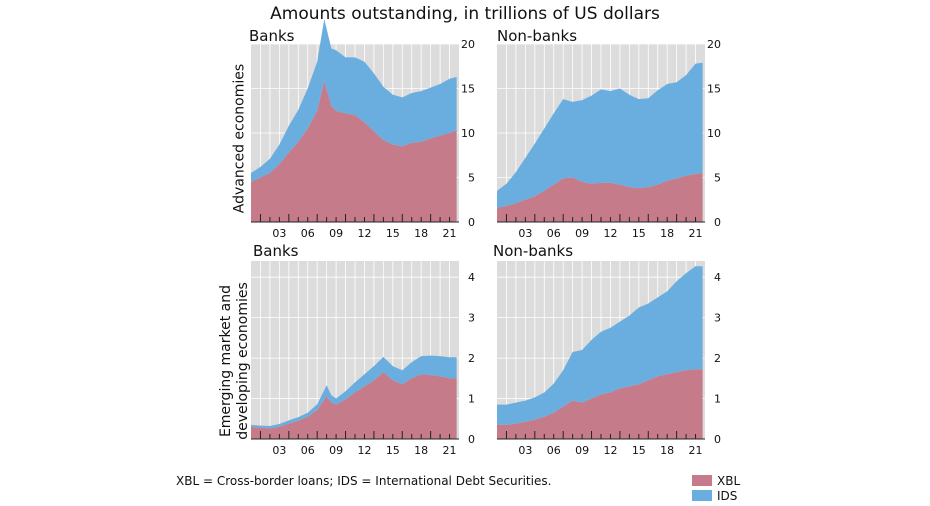 The height and width of the screenshot is (506, 930). What do you see at coordinates (702, 495) in the screenshot?
I see `legend-swatch-ids` at bounding box center [702, 495].